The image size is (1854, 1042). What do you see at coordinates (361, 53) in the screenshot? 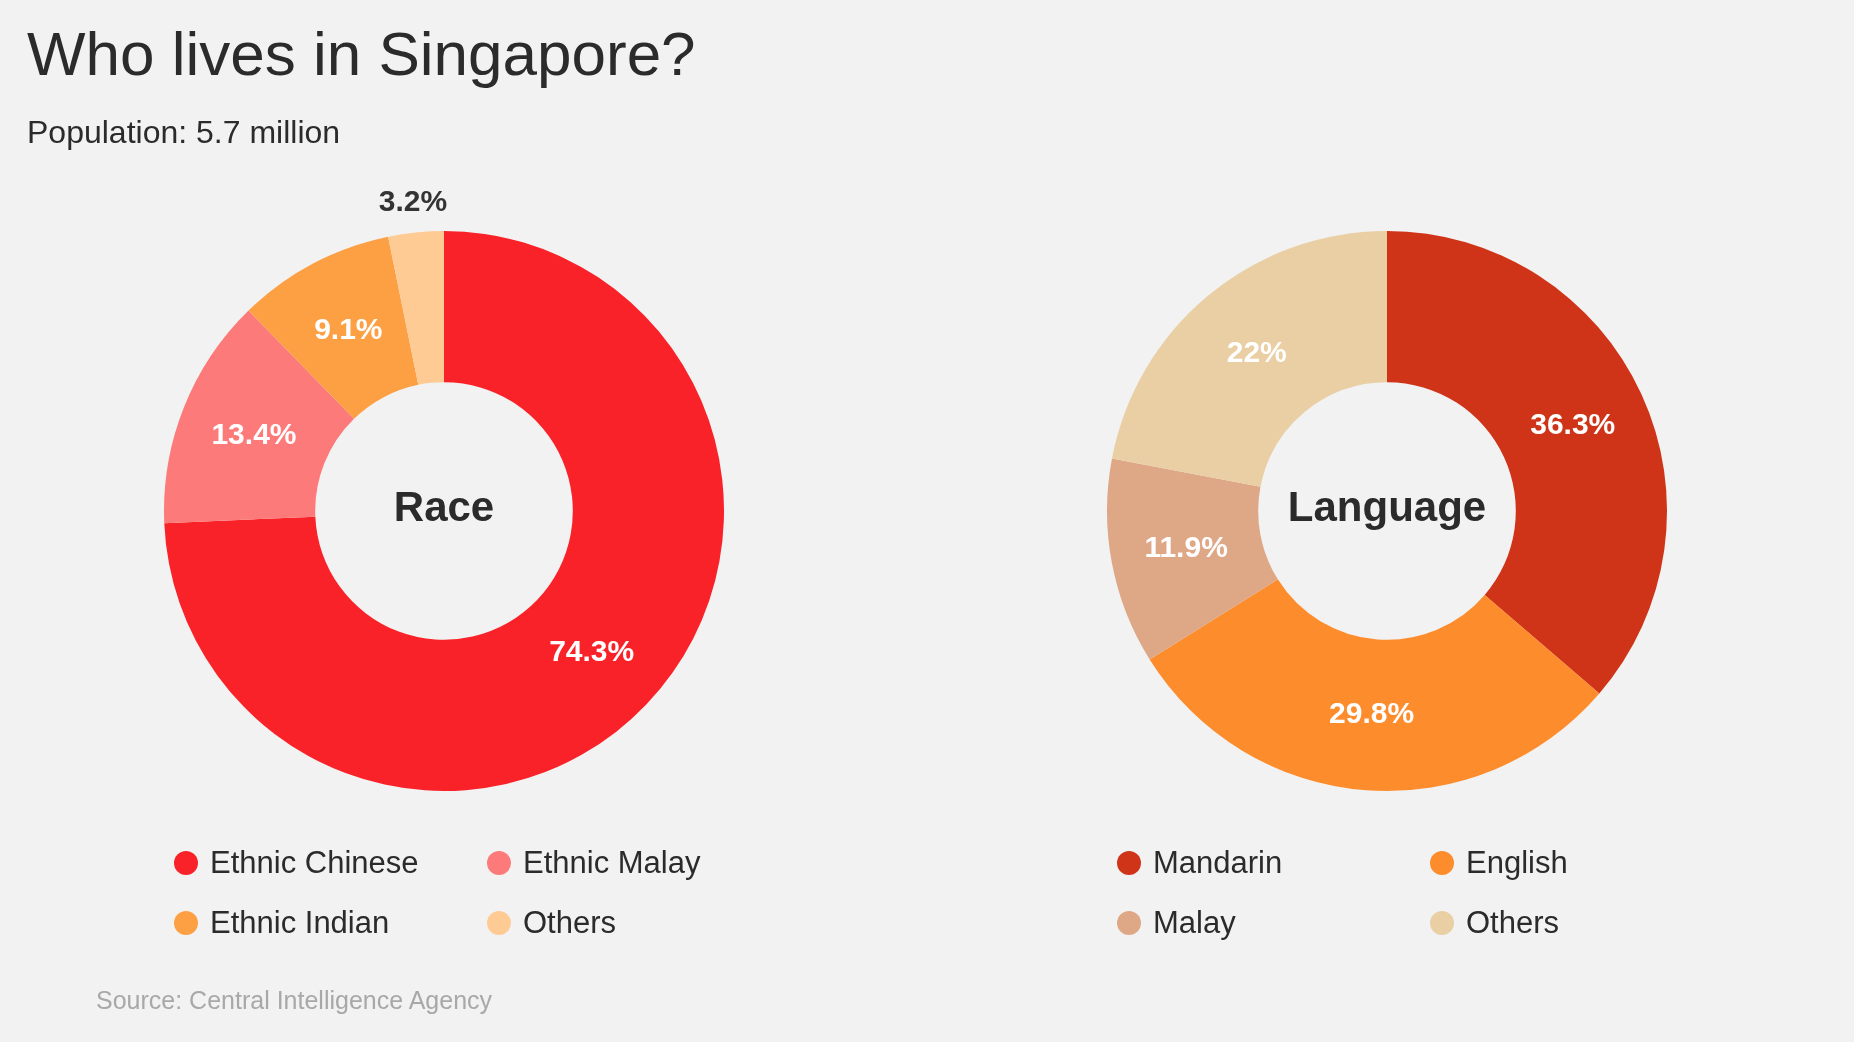
I see `chart-title: Who lives in Singapore?` at bounding box center [361, 53].